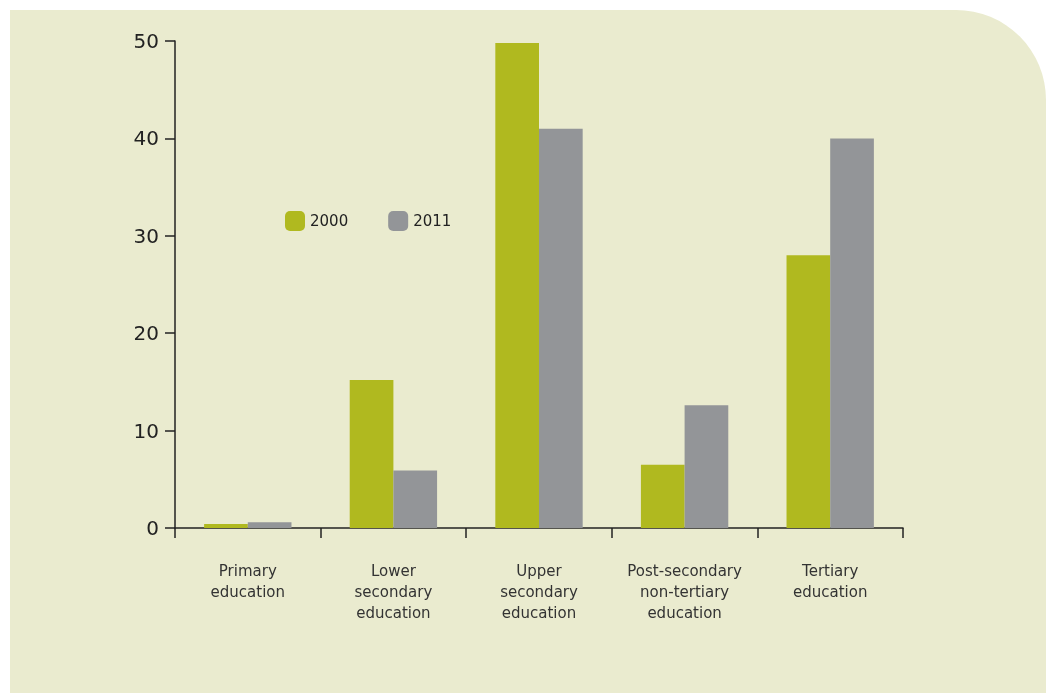 The image size is (1046, 693). What do you see at coordinates (146, 235) in the screenshot?
I see `y-tick-label: 30` at bounding box center [146, 235].